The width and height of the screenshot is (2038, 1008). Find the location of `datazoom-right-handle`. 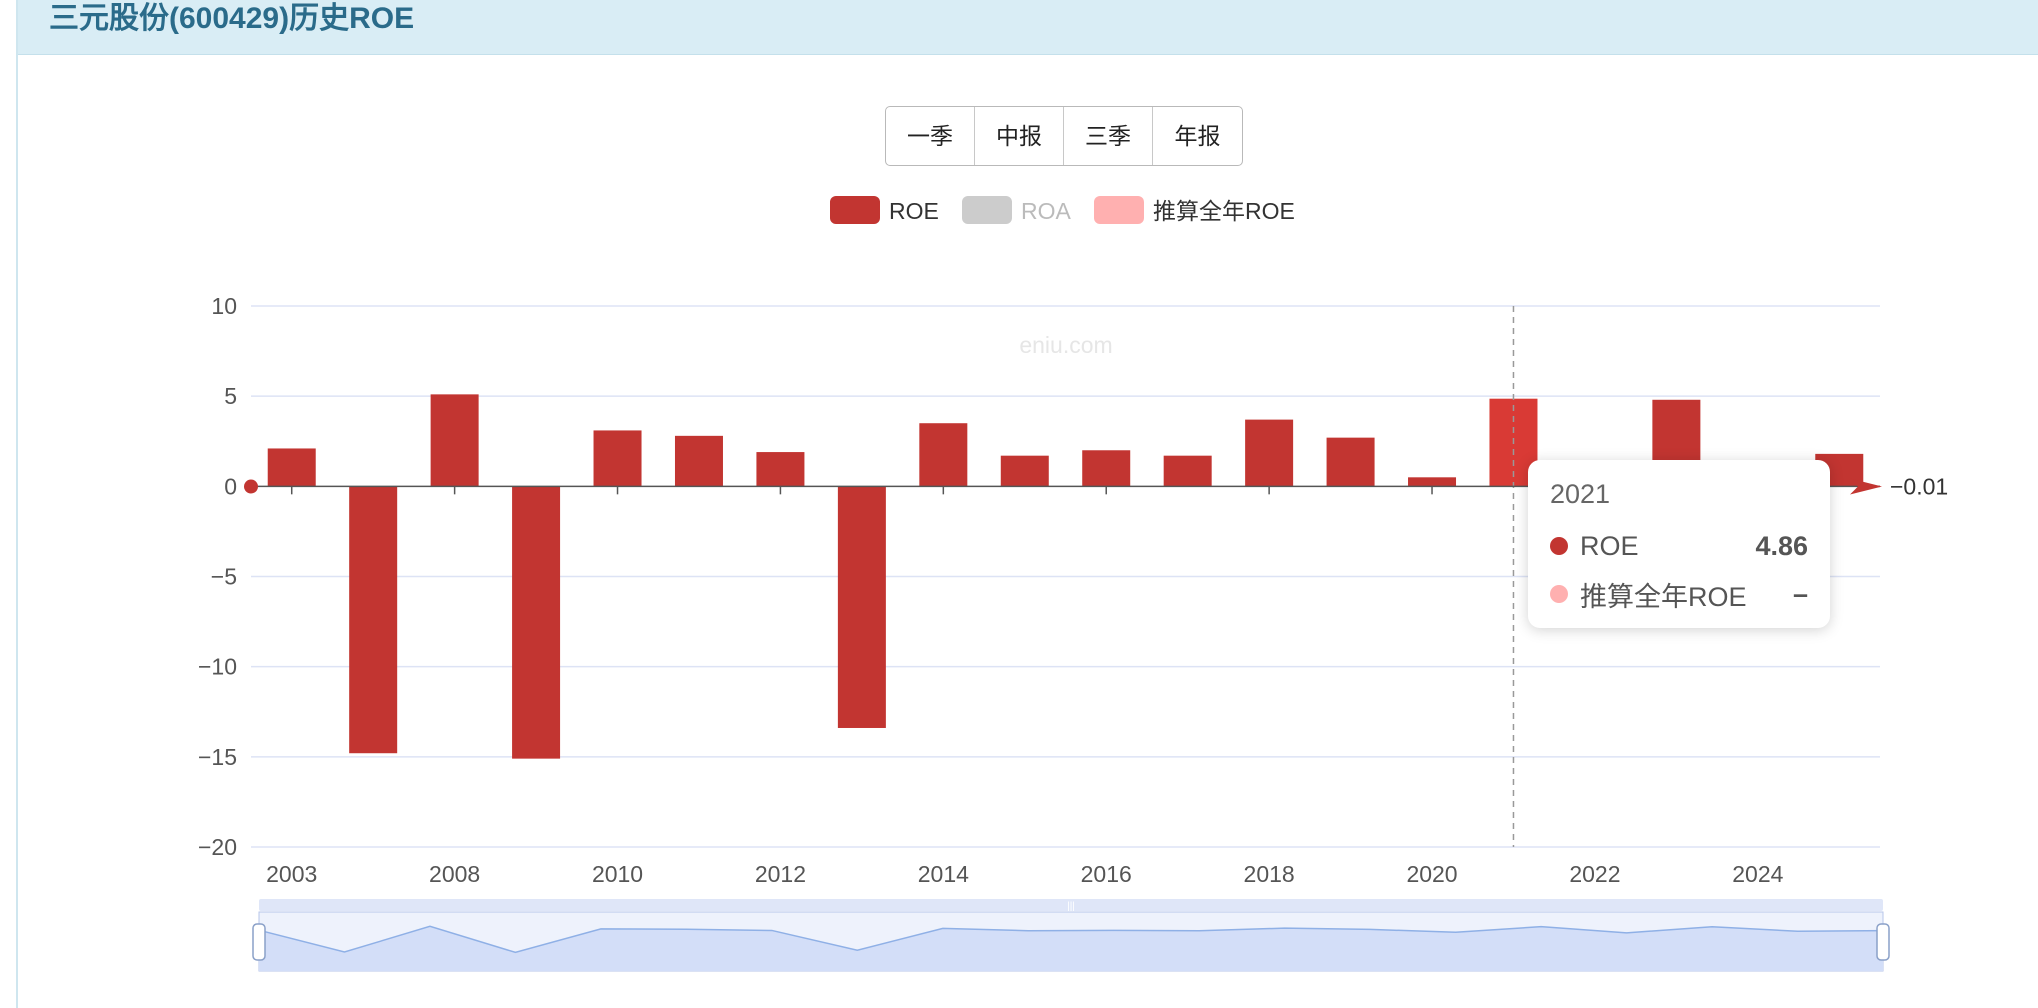

datazoom-right-handle is located at coordinates (1883, 942).